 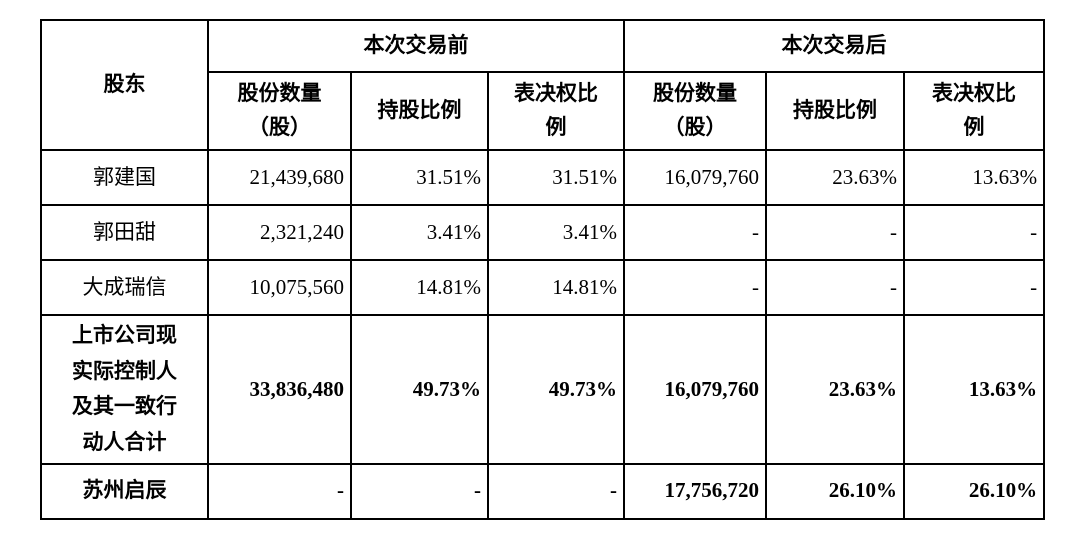 What do you see at coordinates (279, 111) in the screenshot?
I see `header-before-shares: 股份数量 （股）` at bounding box center [279, 111].